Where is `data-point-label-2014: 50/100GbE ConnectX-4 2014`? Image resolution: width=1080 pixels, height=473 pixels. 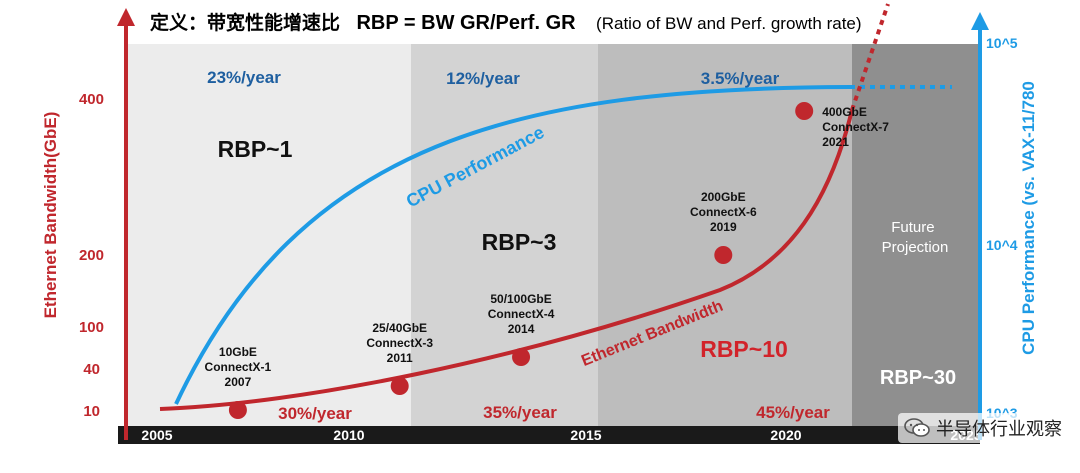 data-point-label-2014: 50/100GbE ConnectX-4 2014 is located at coordinates (521, 314).